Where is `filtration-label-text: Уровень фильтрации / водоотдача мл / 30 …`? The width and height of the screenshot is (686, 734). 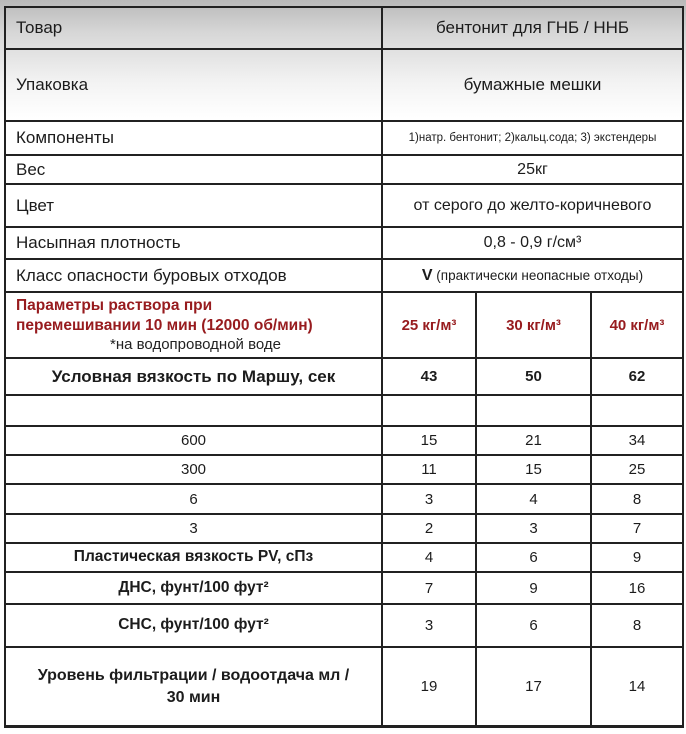
filtration-label-text: Уровень фильтрации / водоотдача мл / 30 … is located at coordinates (193, 686).